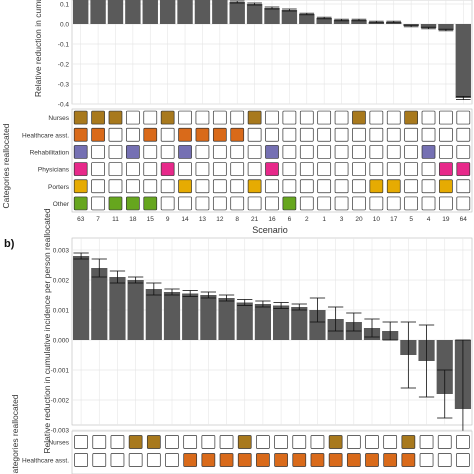  What do you see at coordinates (15, 434) in the screenshot?
I see `matrix-b-y-axis-label: Categories reallocated` at bounding box center [15, 434].